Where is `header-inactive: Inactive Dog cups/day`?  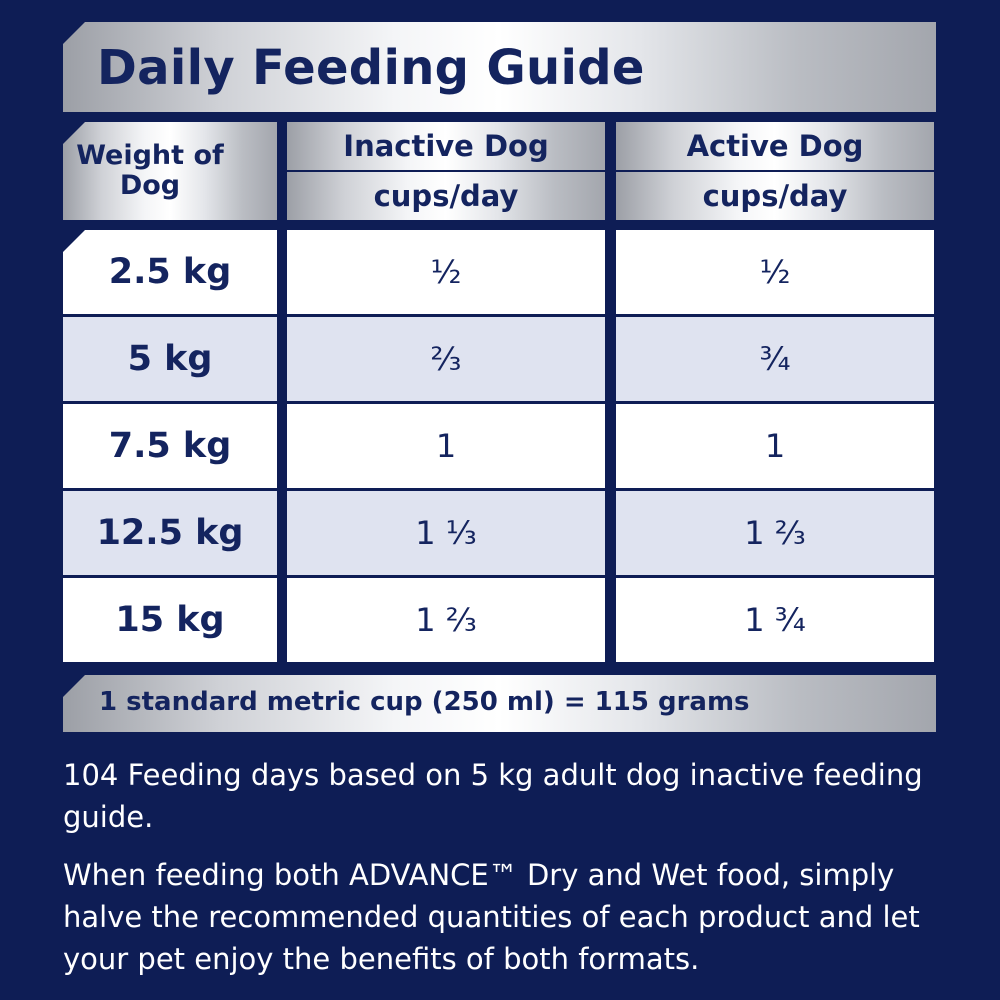 header-inactive: Inactive Dog cups/day is located at coordinates (446, 171).